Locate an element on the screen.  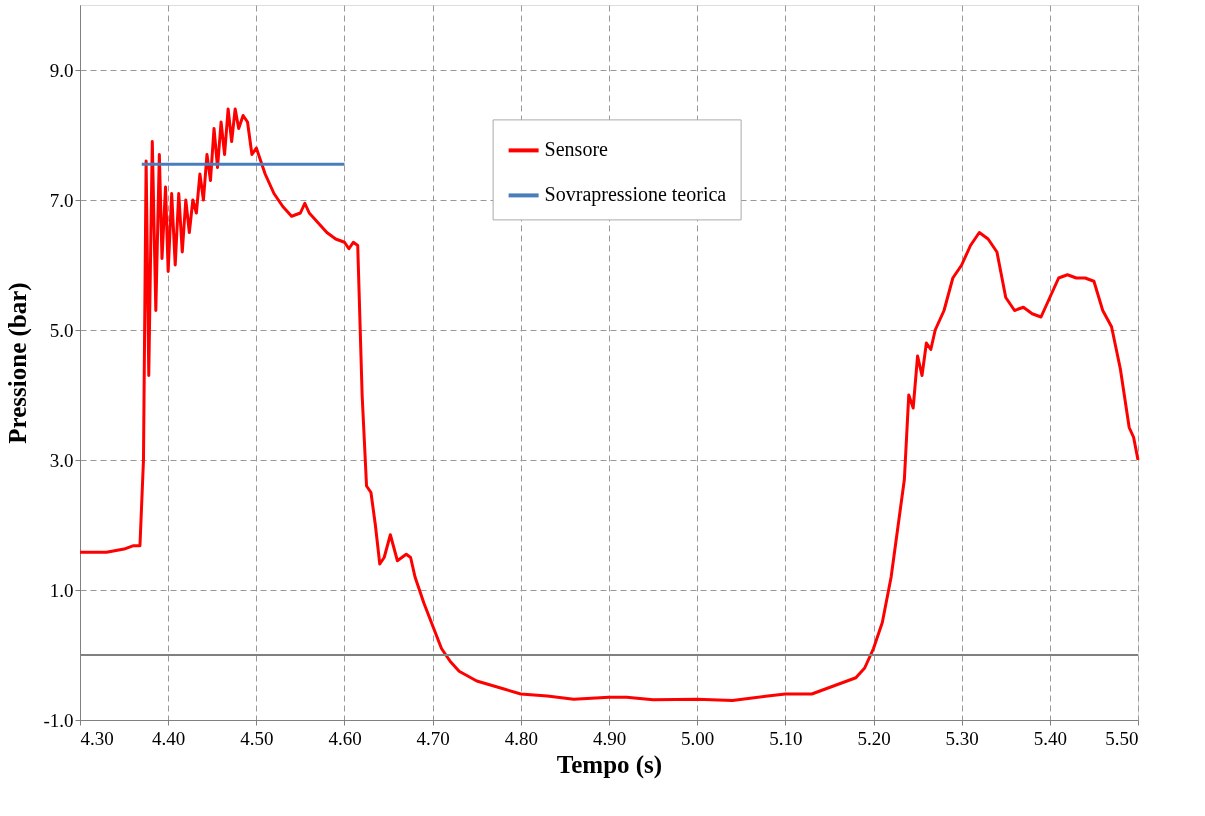
x-tick-label: 4.50 is located at coordinates (257, 738).